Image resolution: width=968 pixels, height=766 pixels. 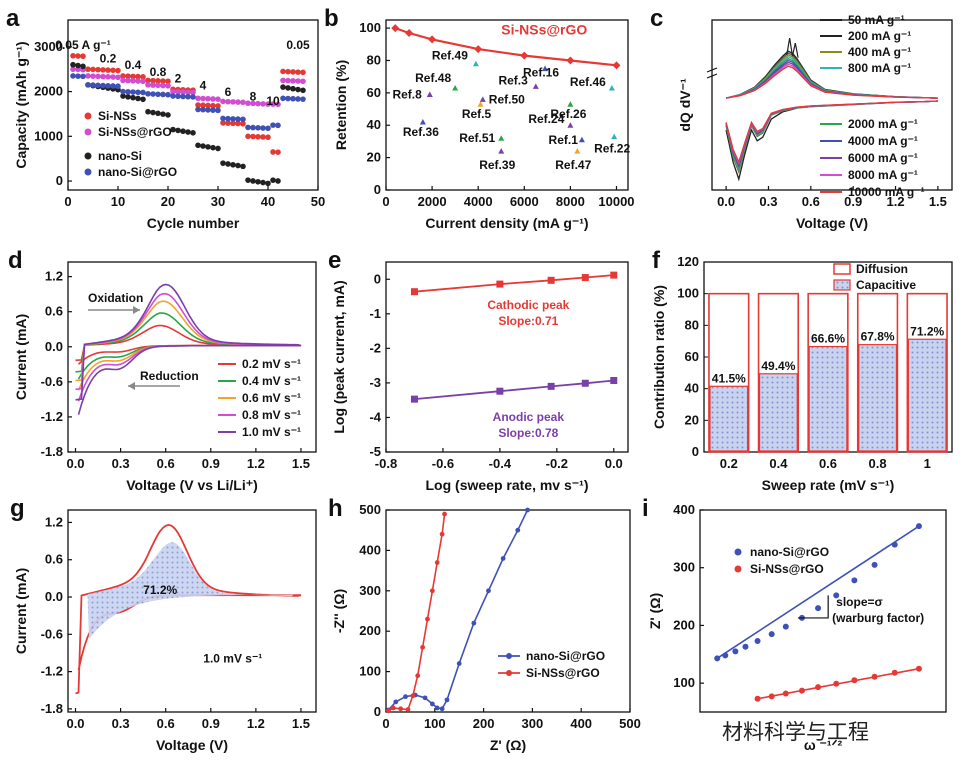 What do you see at coordinates (879, 68) in the screenshot?
I see `legend-label-top-3: 800 mA g⁻¹` at bounding box center [879, 68].